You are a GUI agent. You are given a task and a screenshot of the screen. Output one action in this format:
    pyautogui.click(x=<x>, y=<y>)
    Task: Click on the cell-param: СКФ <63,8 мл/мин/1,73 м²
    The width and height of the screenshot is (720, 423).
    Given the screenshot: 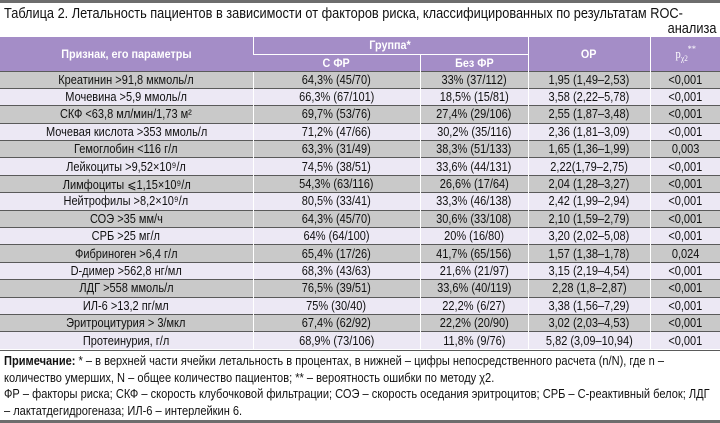 What is the action you would take?
    pyautogui.click(x=126, y=114)
    